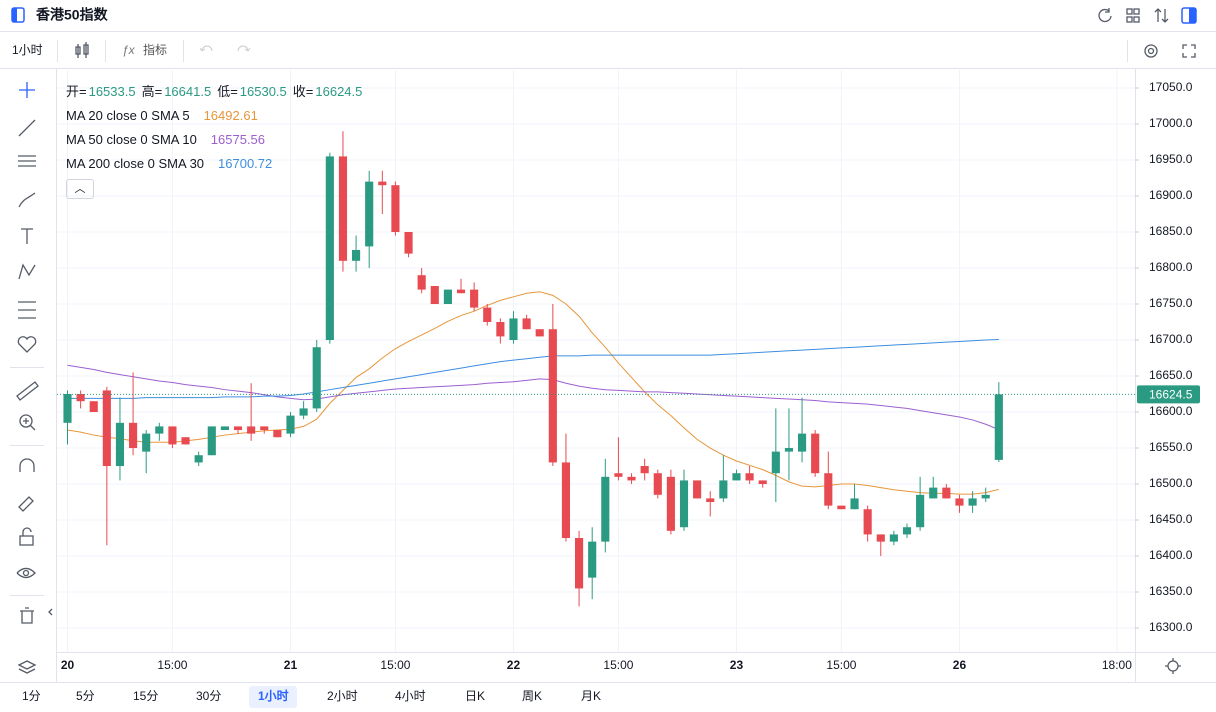  What do you see at coordinates (1171, 159) in the screenshot?
I see `y-tick-label: 16950.0` at bounding box center [1171, 159].